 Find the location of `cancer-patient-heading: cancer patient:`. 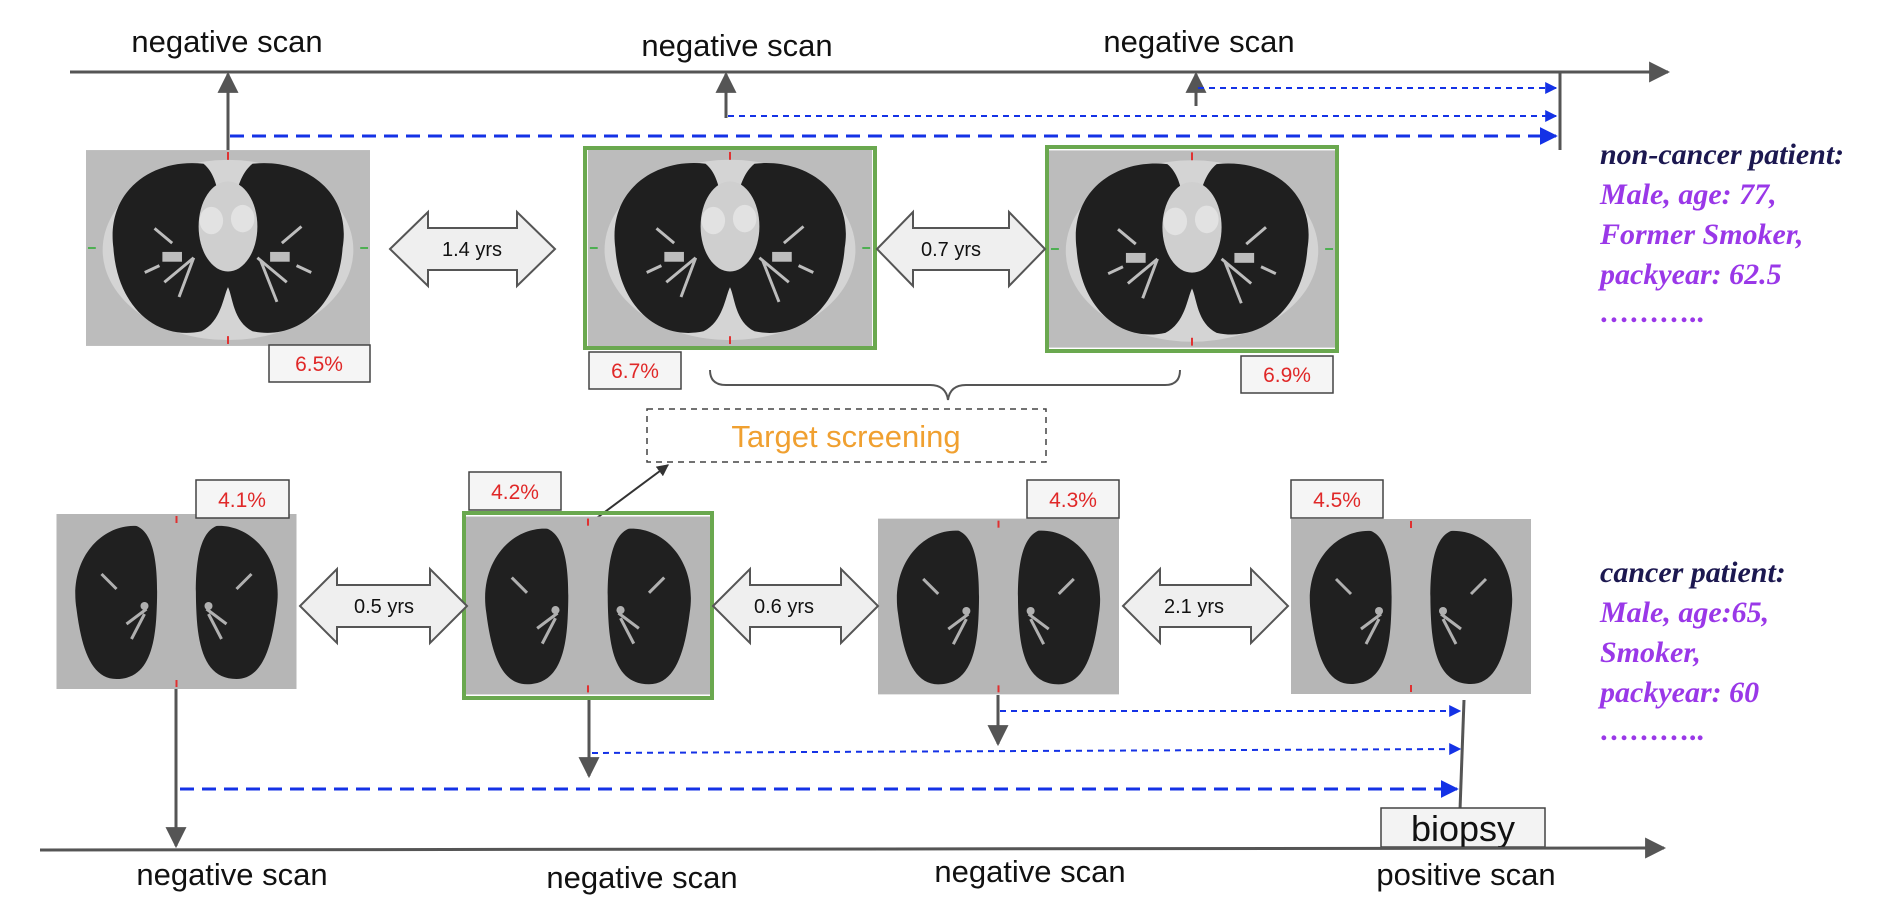

cancer-patient-heading: cancer patient: is located at coordinates (1693, 572).